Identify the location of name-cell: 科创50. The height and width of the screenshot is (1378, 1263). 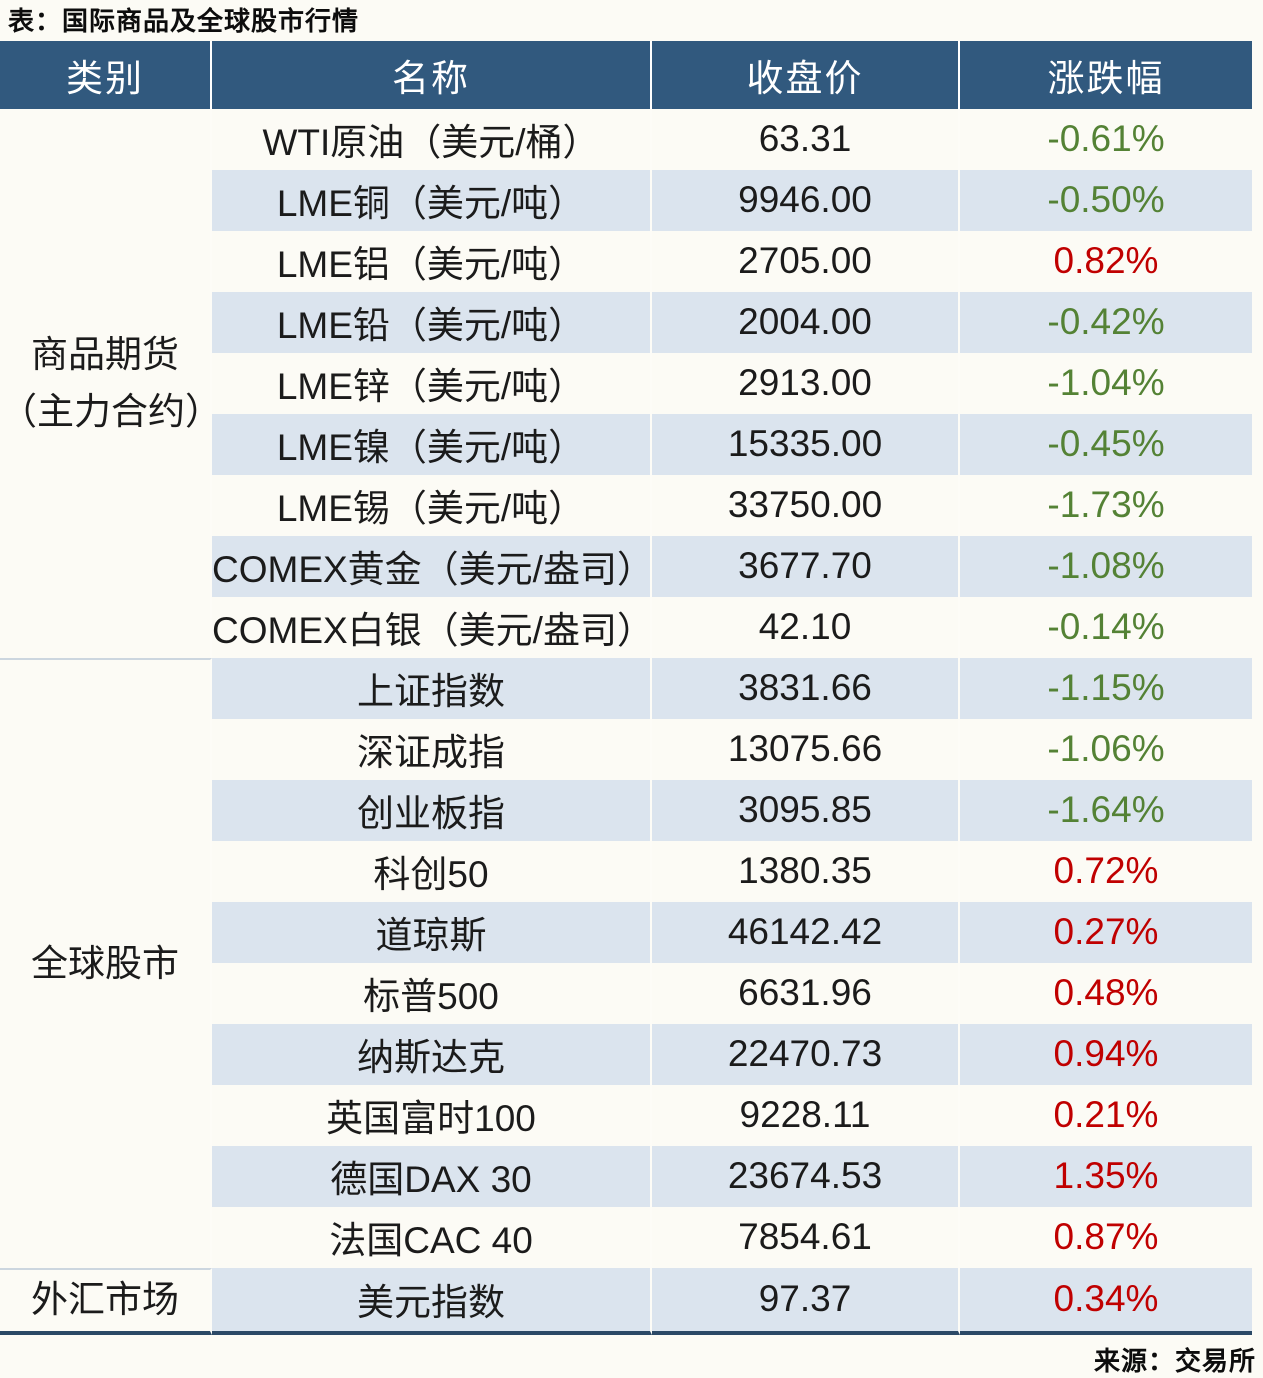
(432, 871).